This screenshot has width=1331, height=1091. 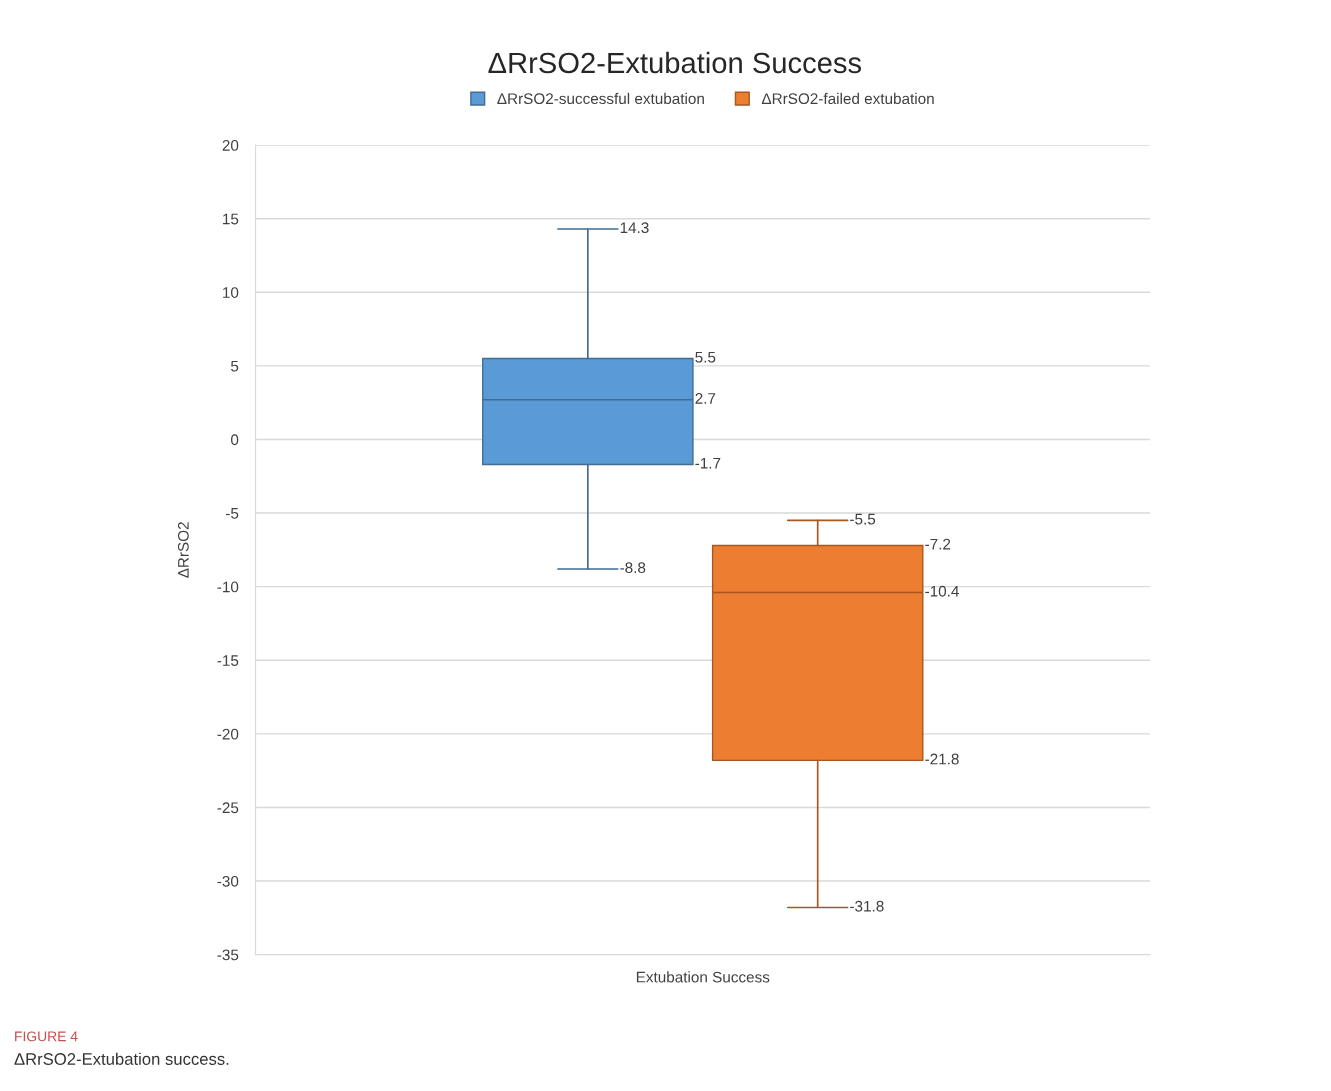 I want to click on text: ΔRrSO2-Extubation success., so click(x=121, y=1058).